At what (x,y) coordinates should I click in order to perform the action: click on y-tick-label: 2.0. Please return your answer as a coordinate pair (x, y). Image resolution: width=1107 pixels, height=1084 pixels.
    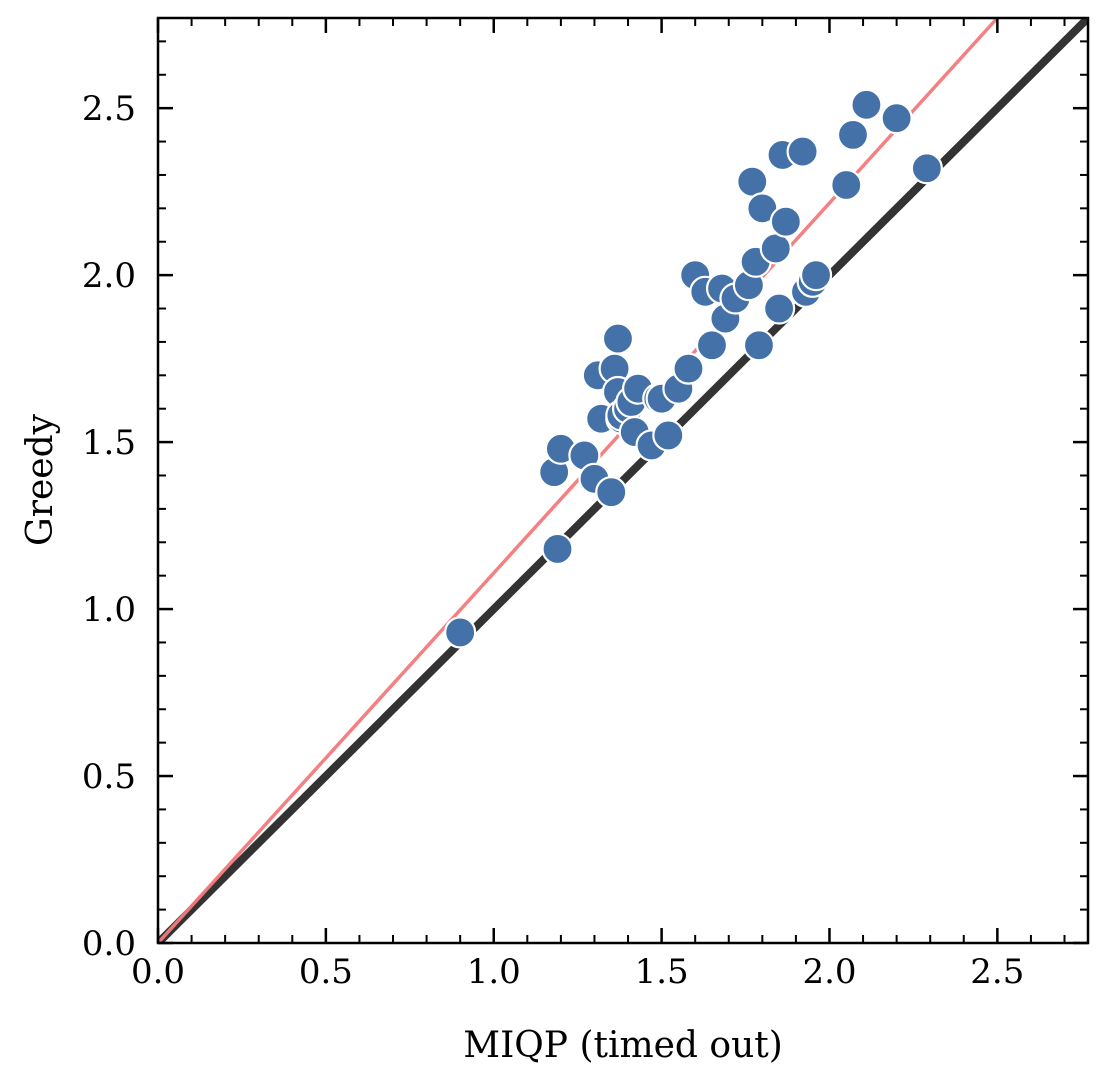
    Looking at the image, I should click on (109, 276).